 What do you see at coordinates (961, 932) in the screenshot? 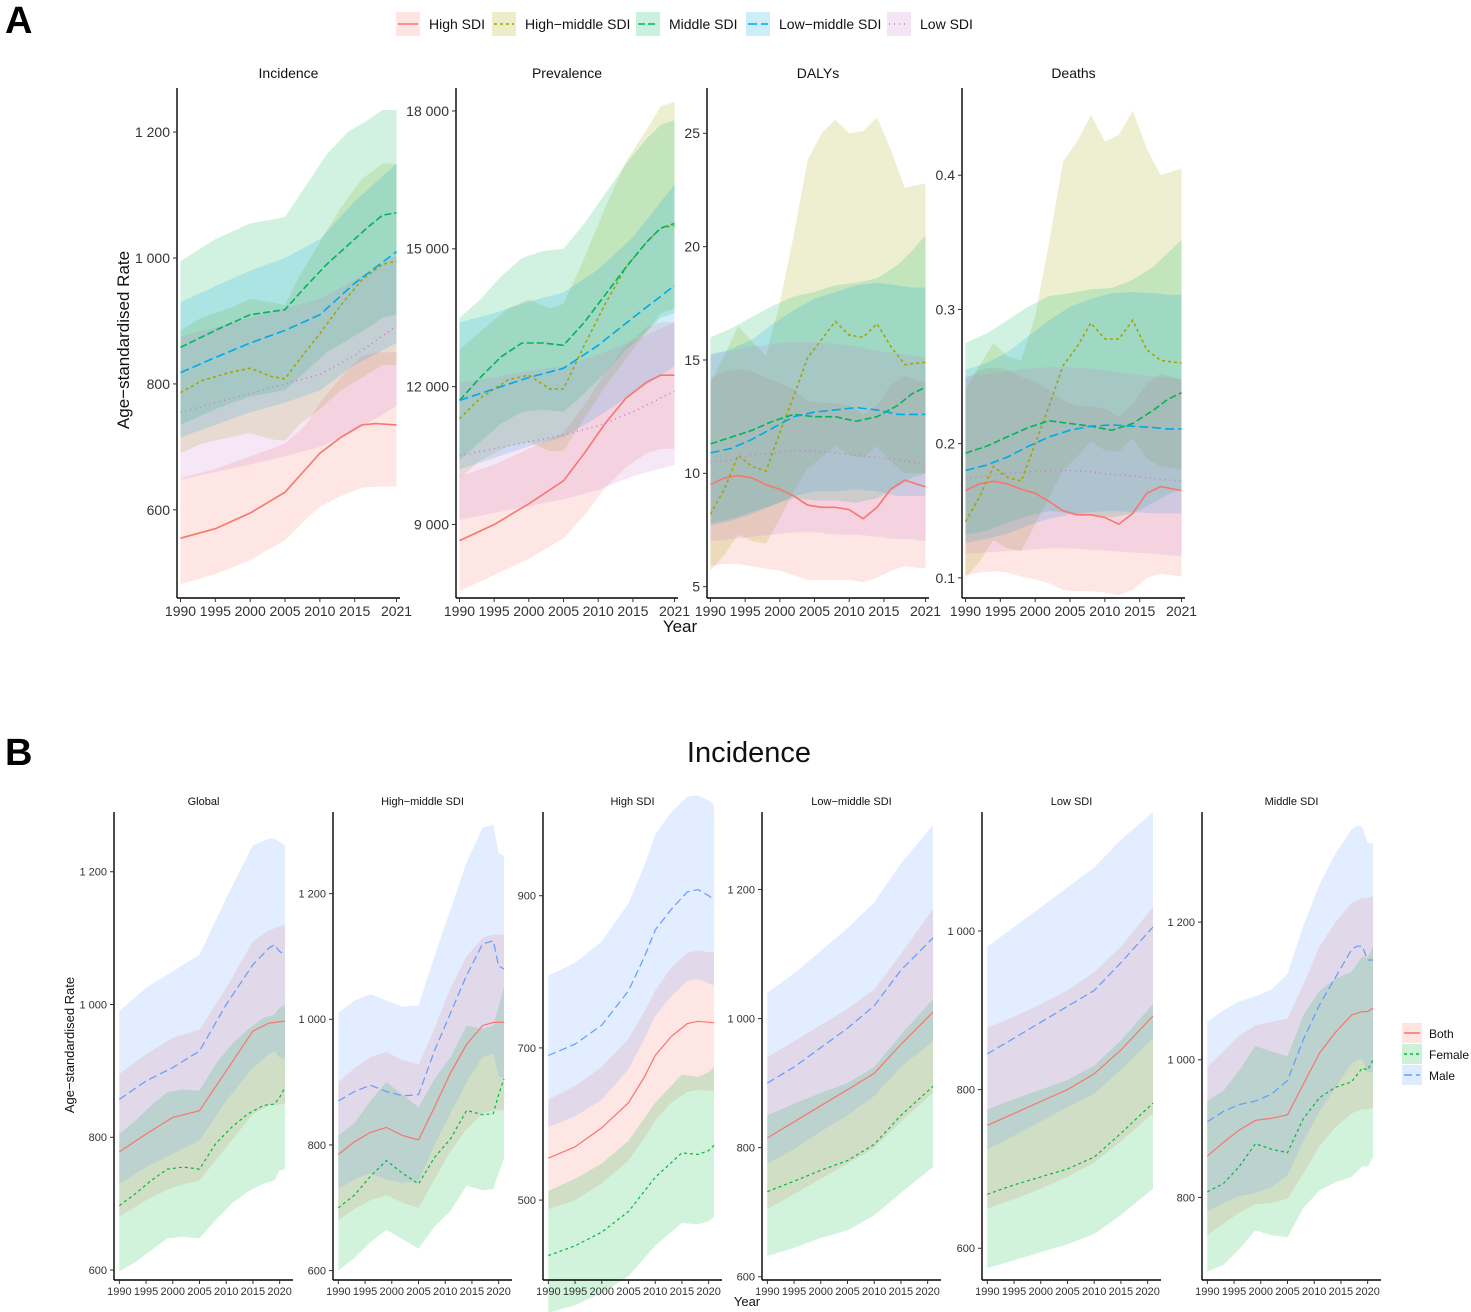
I see `b-low-sdi-y-tick-label: 1 000` at bounding box center [961, 932].